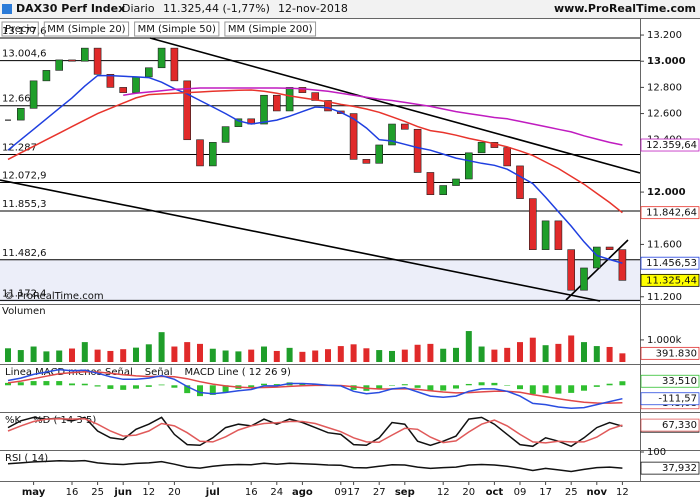 Image resolution: width=700 pixels, height=500 pixels. What do you see at coordinates (64, 420) in the screenshot?
I see `legend-entry: %D ( 14 3 5)` at bounding box center [64, 420].